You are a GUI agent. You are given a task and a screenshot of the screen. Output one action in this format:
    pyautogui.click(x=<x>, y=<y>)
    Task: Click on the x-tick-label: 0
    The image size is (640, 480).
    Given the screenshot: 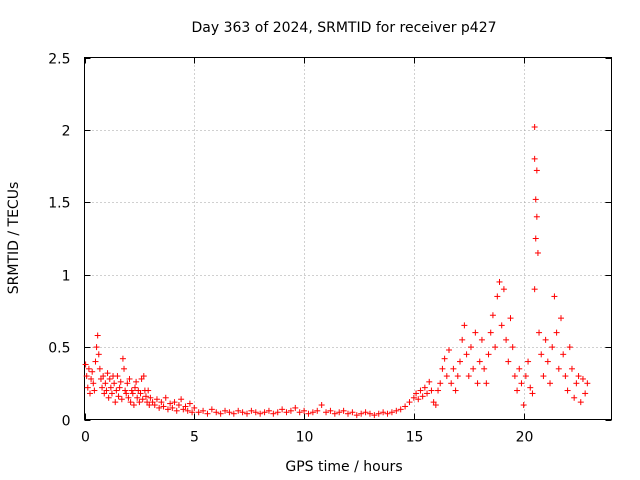 What is the action you would take?
    pyautogui.click(x=85, y=438)
    